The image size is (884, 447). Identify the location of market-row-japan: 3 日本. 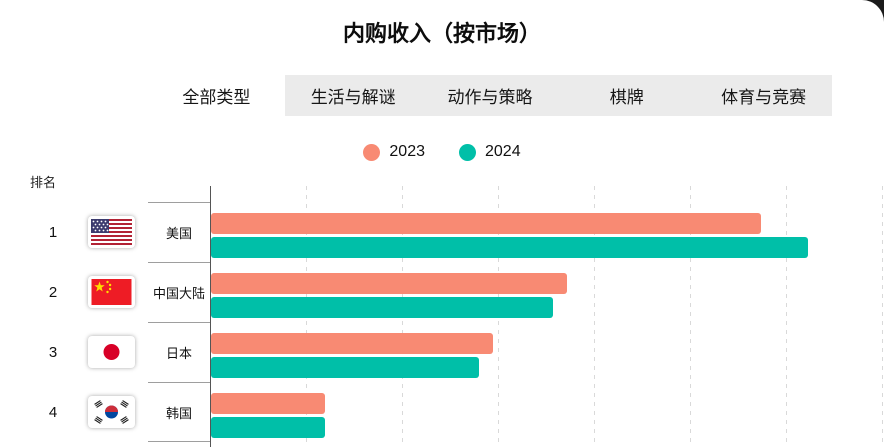
(442, 352).